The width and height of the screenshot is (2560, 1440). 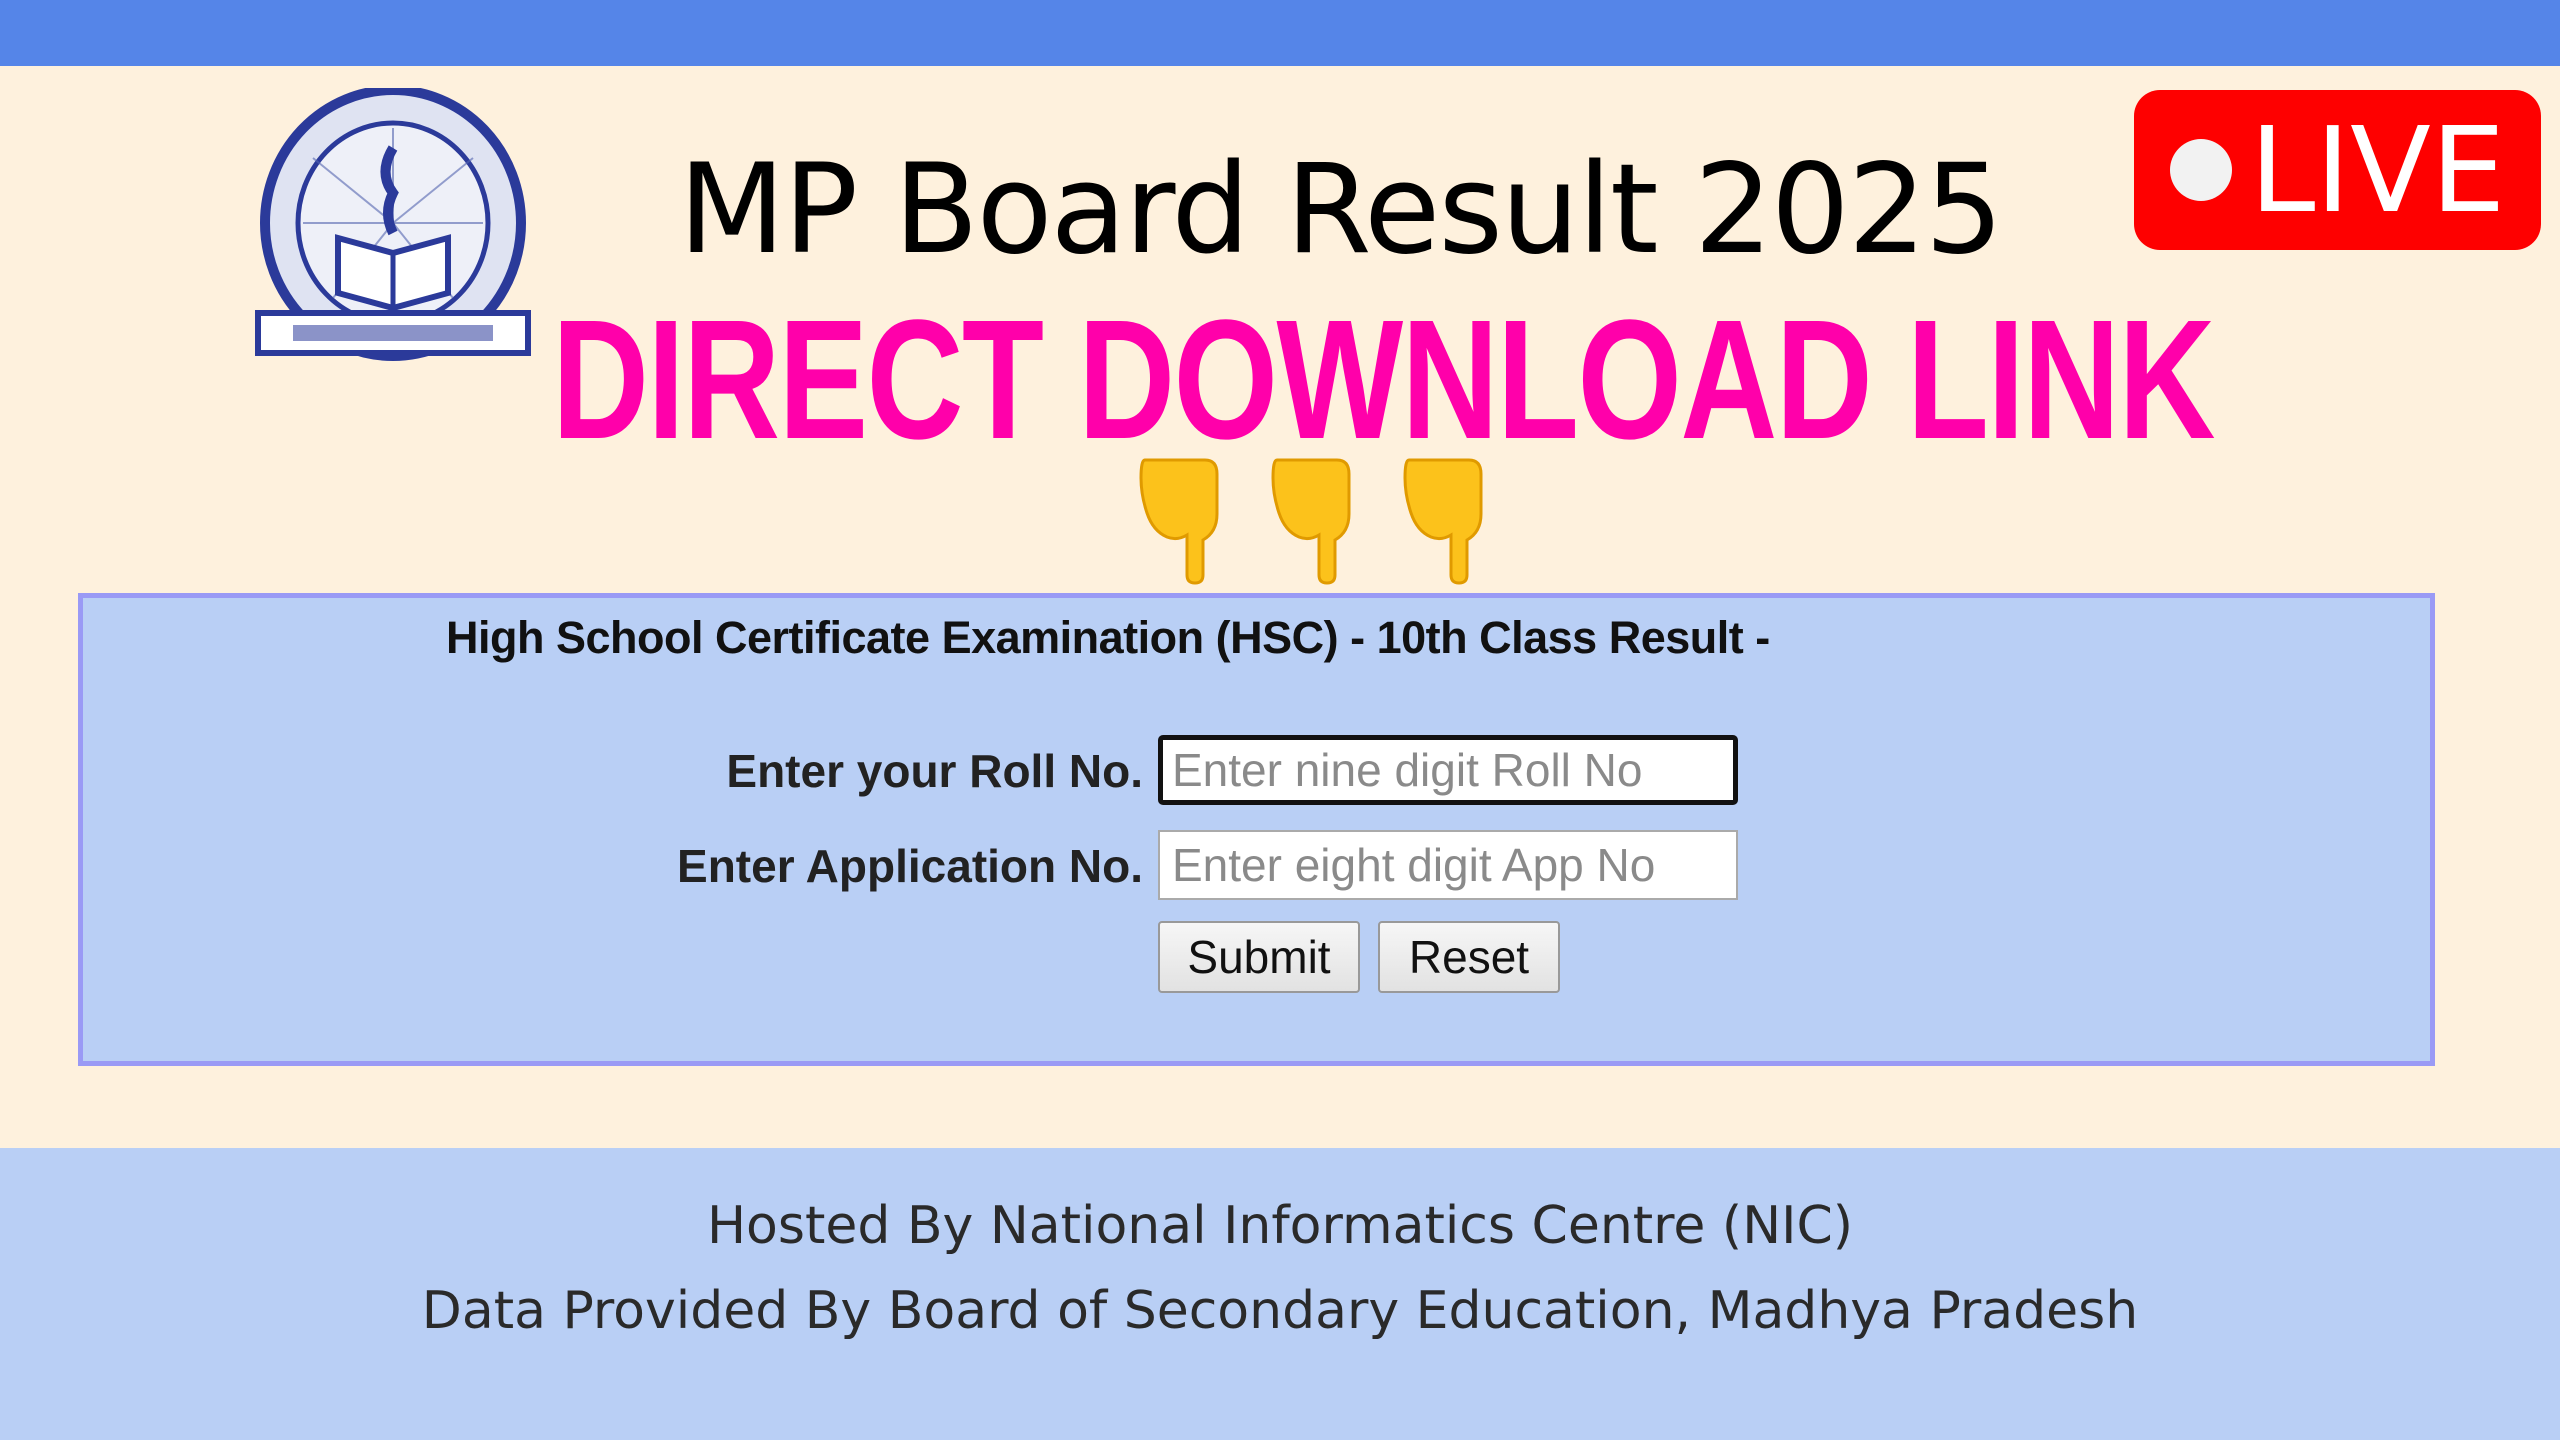 What do you see at coordinates (1259, 957) in the screenshot?
I see `submit-button: Submit` at bounding box center [1259, 957].